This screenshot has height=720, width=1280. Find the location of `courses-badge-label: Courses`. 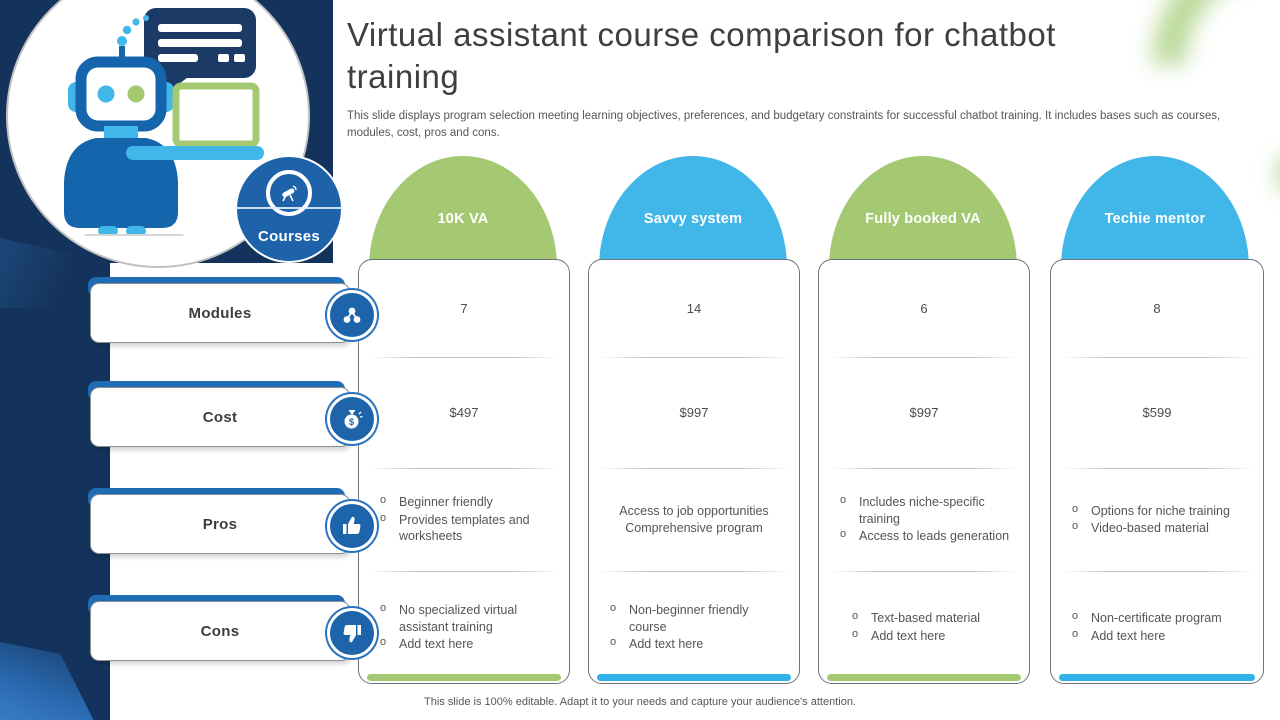

courses-badge-label: Courses is located at coordinates (289, 236).